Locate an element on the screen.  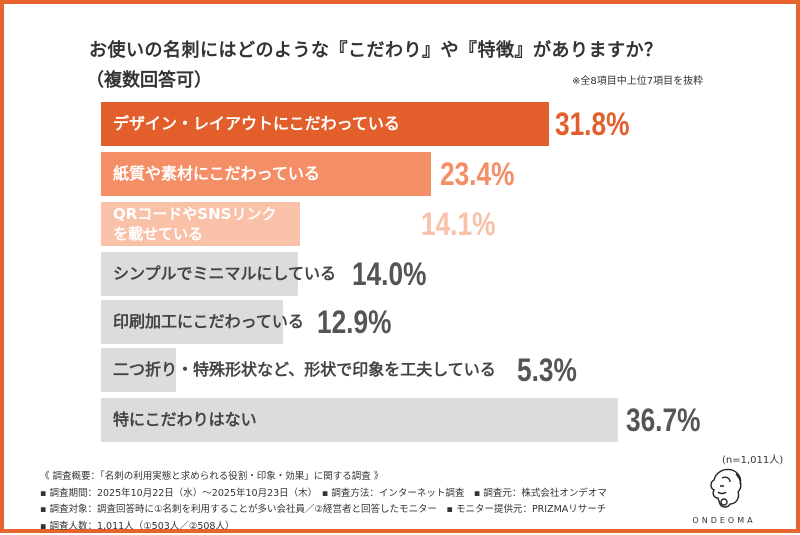
sample-size: (n=1,011人) is located at coordinates (752, 458).